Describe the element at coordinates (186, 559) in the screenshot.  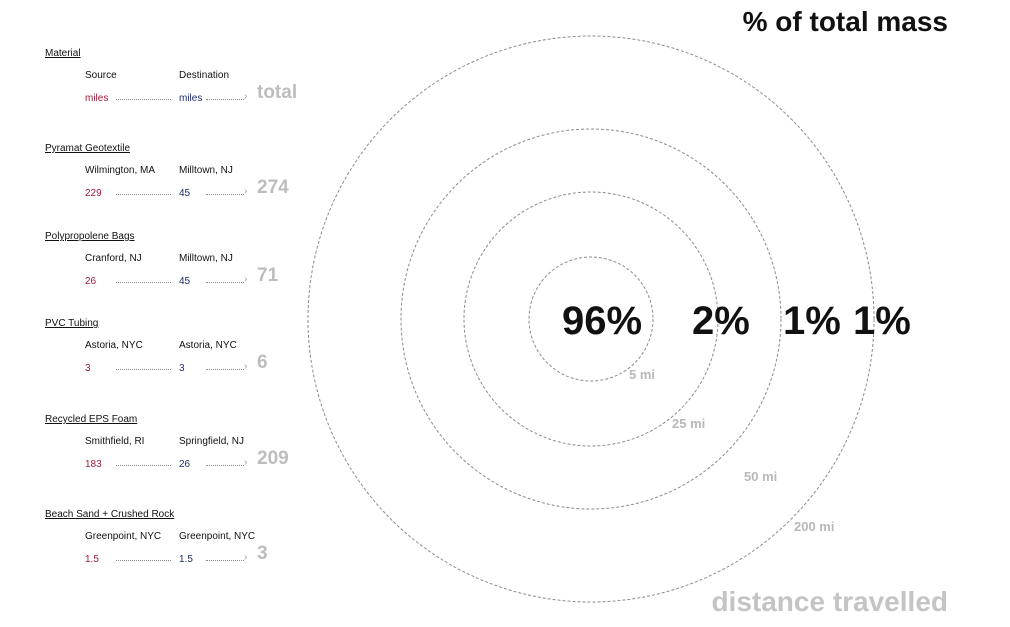
I see `destination-miles: 1.5` at that location.